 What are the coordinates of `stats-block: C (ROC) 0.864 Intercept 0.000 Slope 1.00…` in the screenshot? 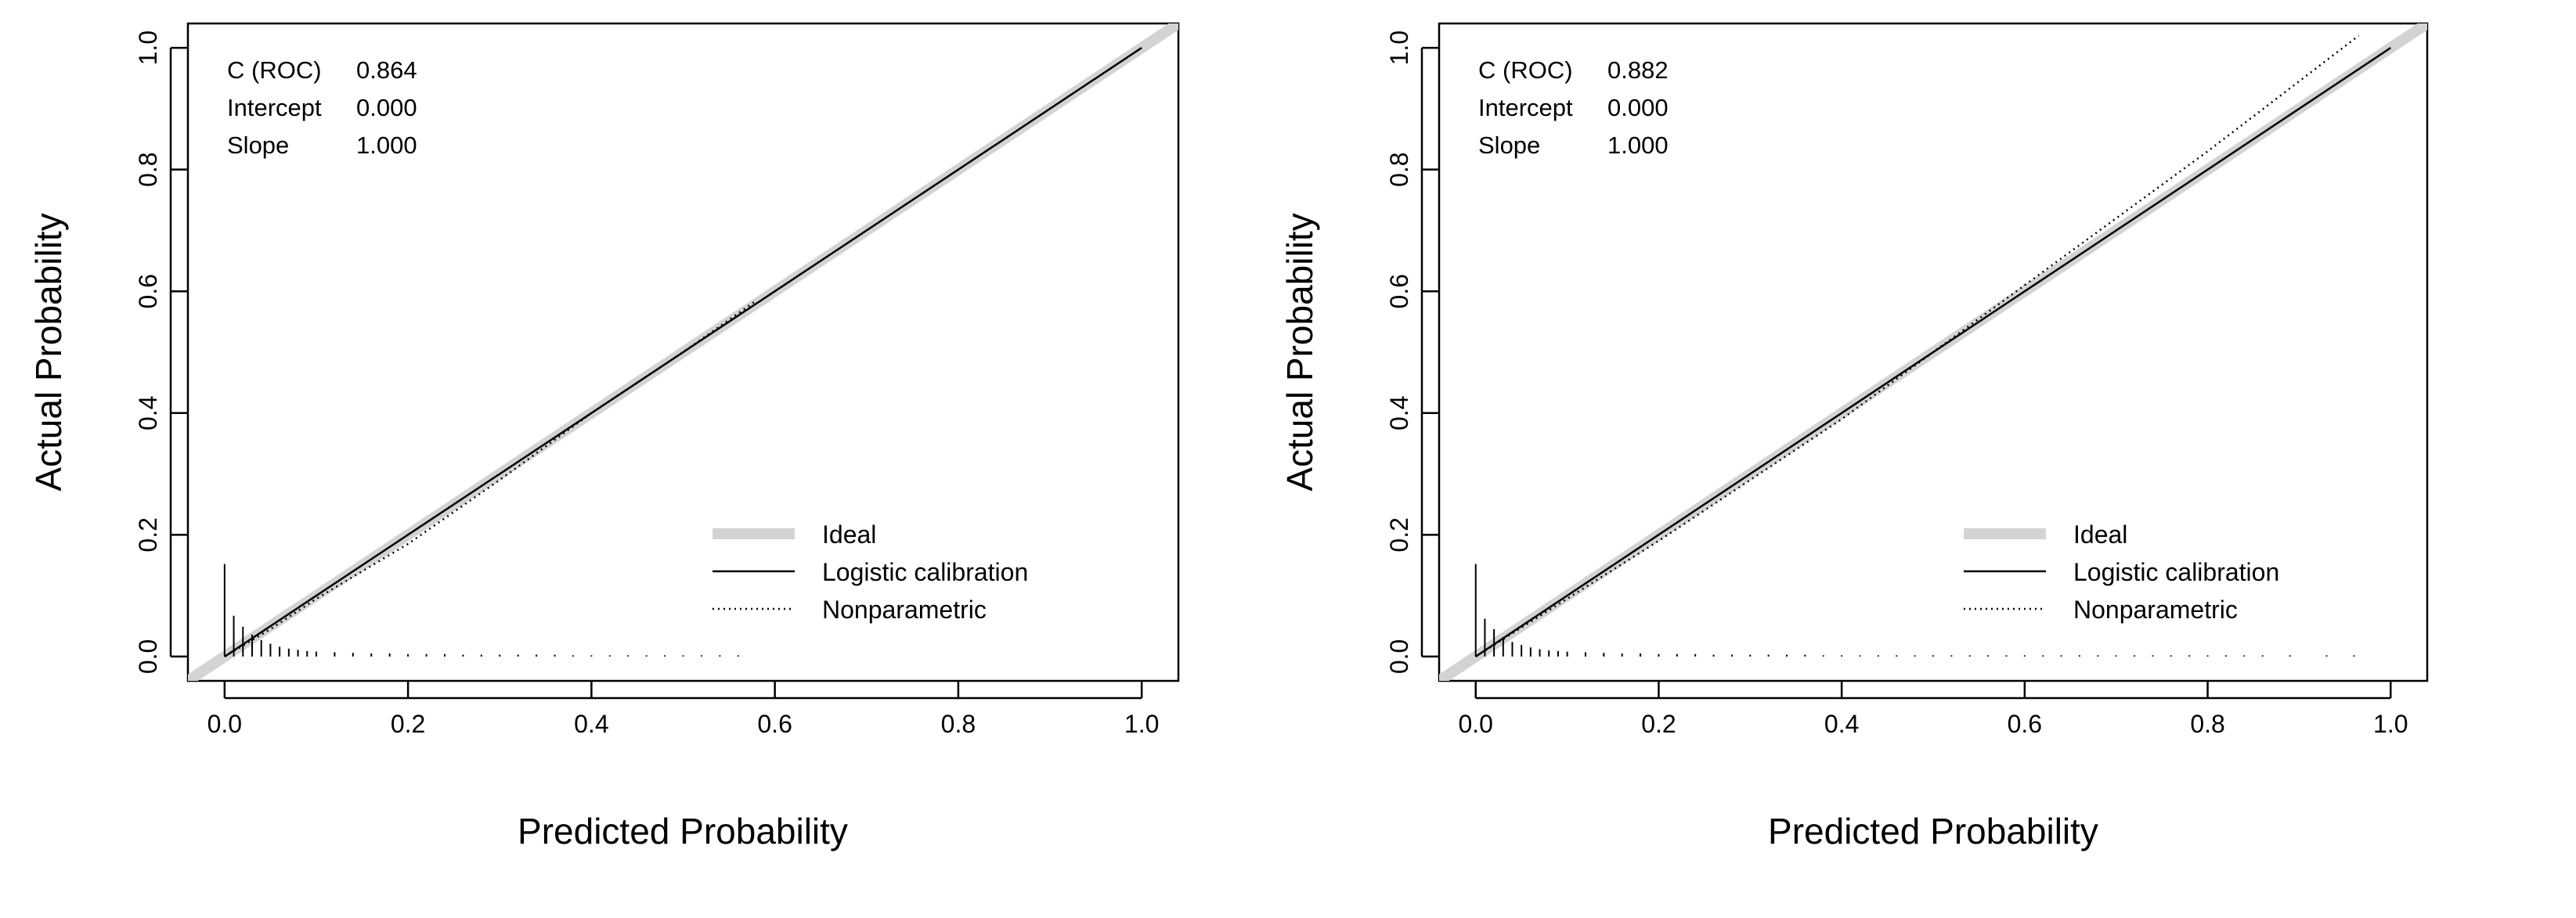 It's located at (322, 108).